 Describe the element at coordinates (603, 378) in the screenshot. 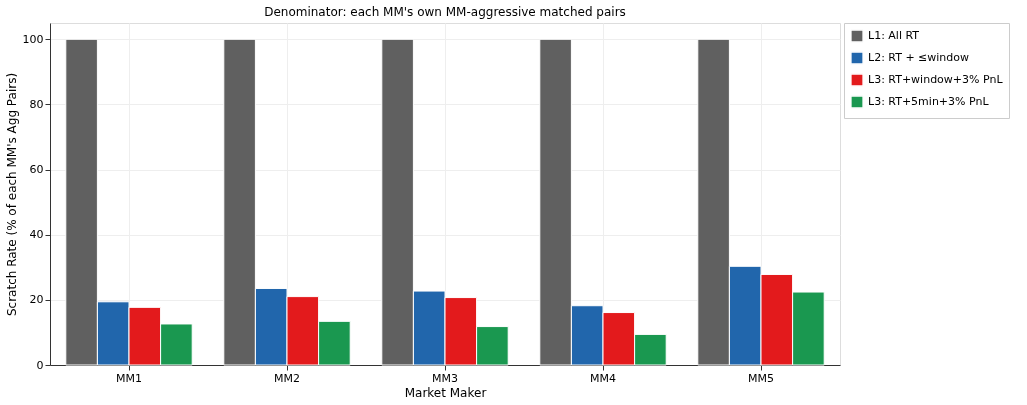

I see `x-tick-label: MM4` at that location.